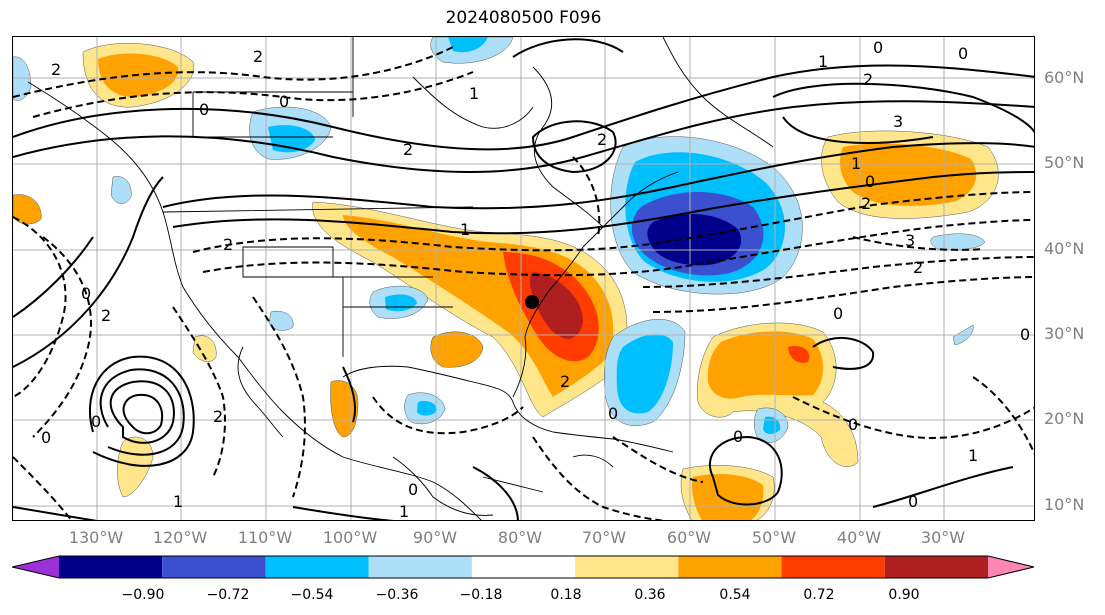 This screenshot has width=1105, height=615. I want to click on colorbar-tick-label: 0.72, so click(819, 595).